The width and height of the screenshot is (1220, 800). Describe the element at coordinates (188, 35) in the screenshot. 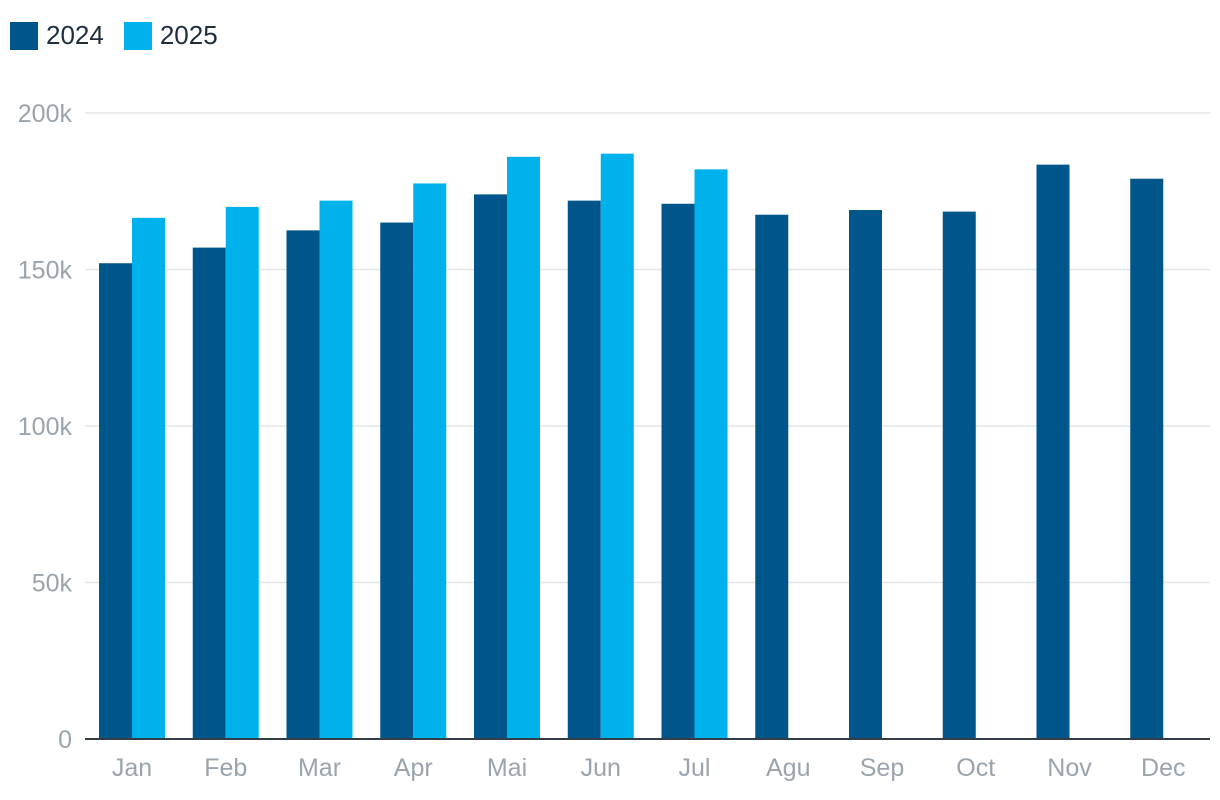

I see `legend-label-2025: 2025` at that location.